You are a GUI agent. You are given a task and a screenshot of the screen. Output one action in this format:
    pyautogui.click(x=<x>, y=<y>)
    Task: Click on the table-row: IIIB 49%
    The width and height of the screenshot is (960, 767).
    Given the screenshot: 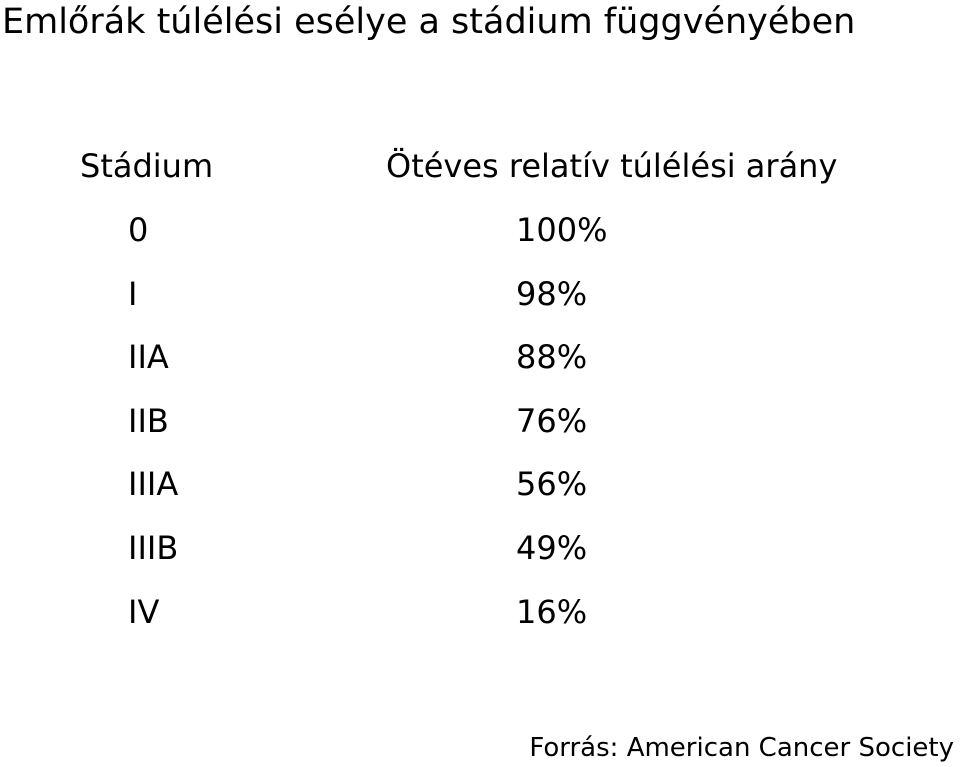 What is the action you would take?
    pyautogui.click(x=480, y=558)
    